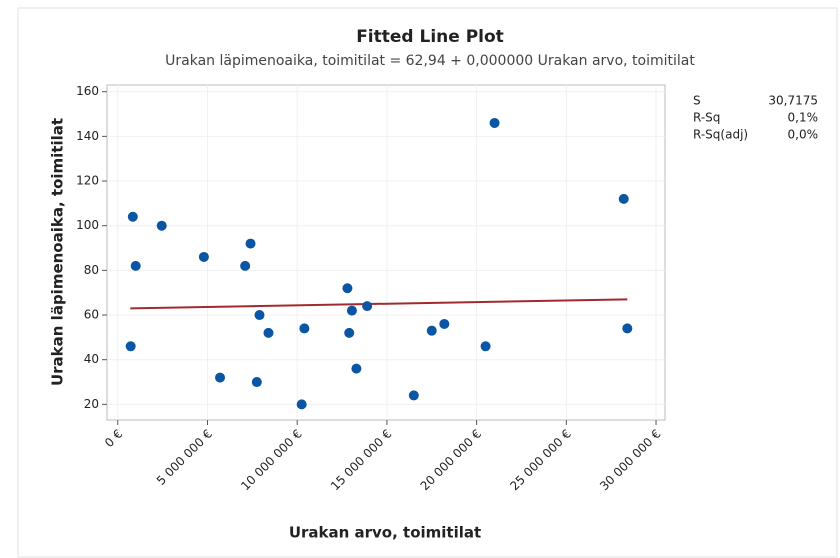  Describe the element at coordinates (58, 252) in the screenshot. I see `y-axis-label: Urakan läpimenoaika, toimitilat` at that location.